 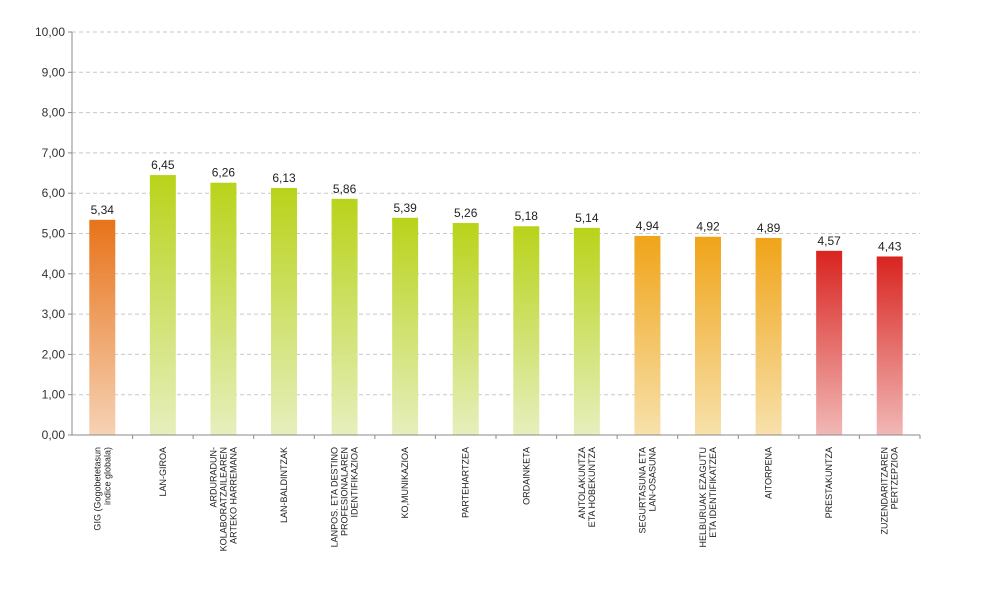 I want to click on y-tick-label: 7,00, so click(x=54, y=153).